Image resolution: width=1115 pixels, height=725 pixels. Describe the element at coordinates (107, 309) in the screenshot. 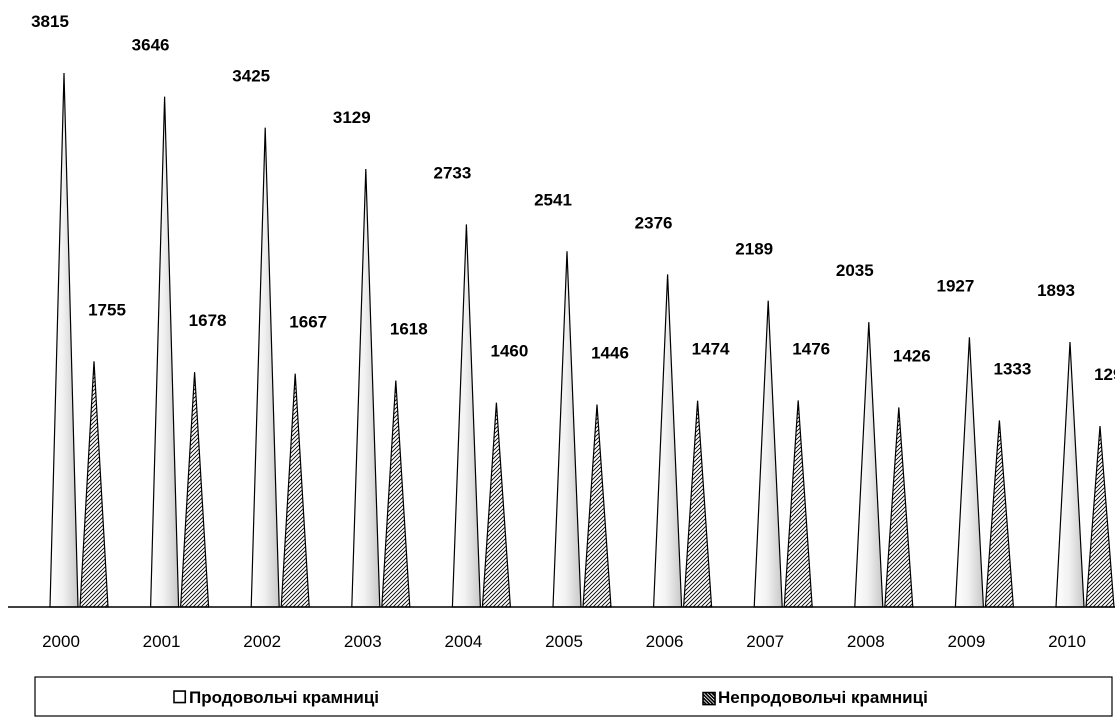

I see `data-label-nonfood-2000: 1755` at that location.